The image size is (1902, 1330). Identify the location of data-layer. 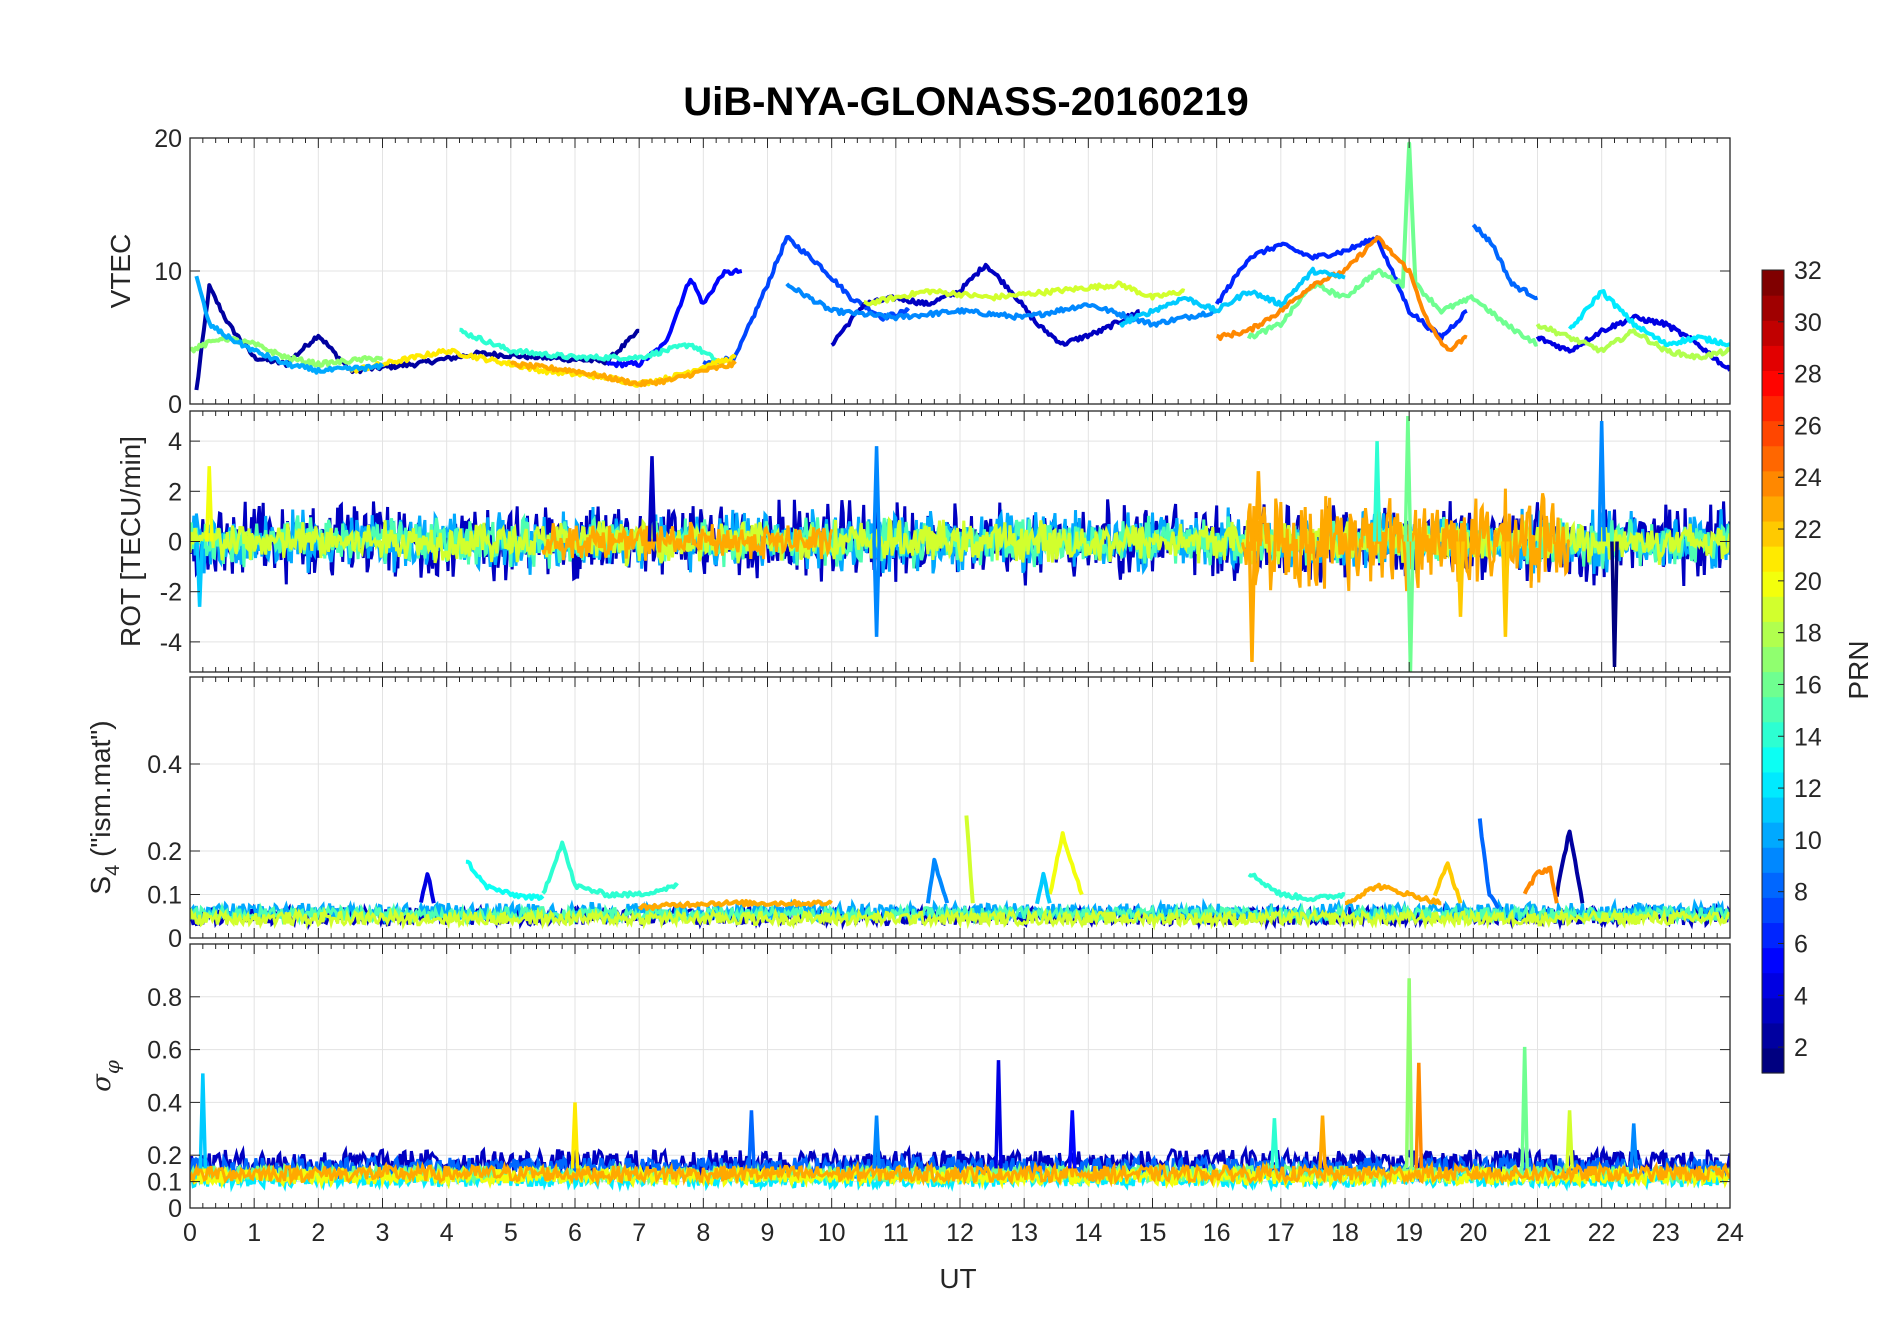
(960, 873).